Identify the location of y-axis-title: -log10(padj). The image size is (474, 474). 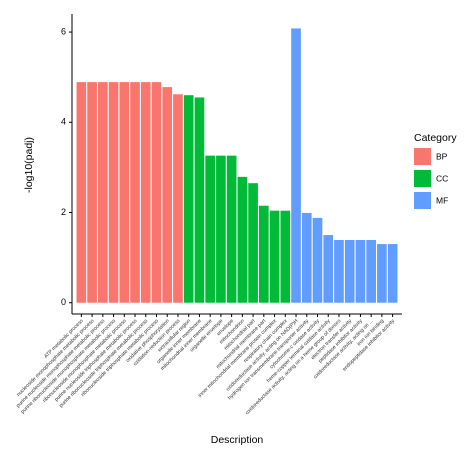
(29, 165).